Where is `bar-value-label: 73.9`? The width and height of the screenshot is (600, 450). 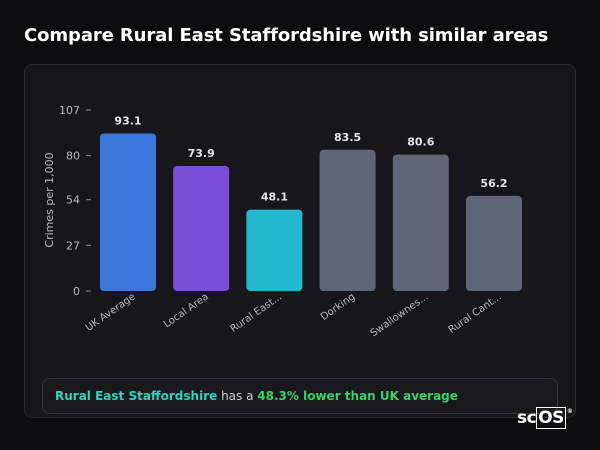
bar-value-label: 73.9 is located at coordinates (201, 153).